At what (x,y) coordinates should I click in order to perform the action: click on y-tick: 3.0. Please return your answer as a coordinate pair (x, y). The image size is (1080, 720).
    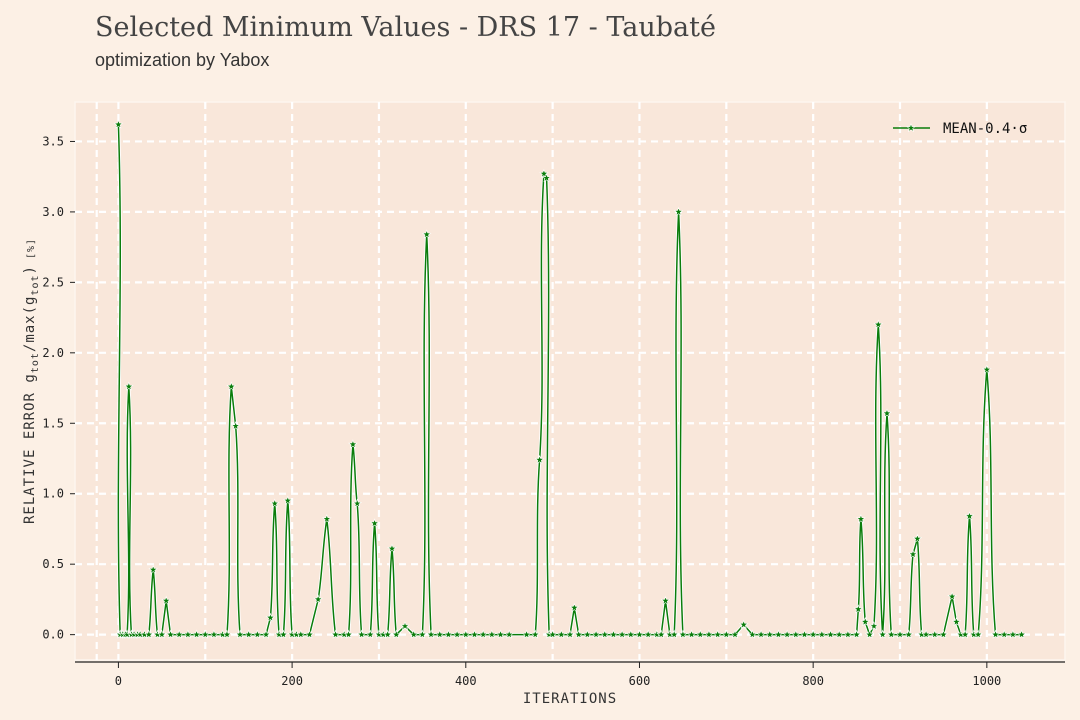
    Looking at the image, I should click on (58, 212).